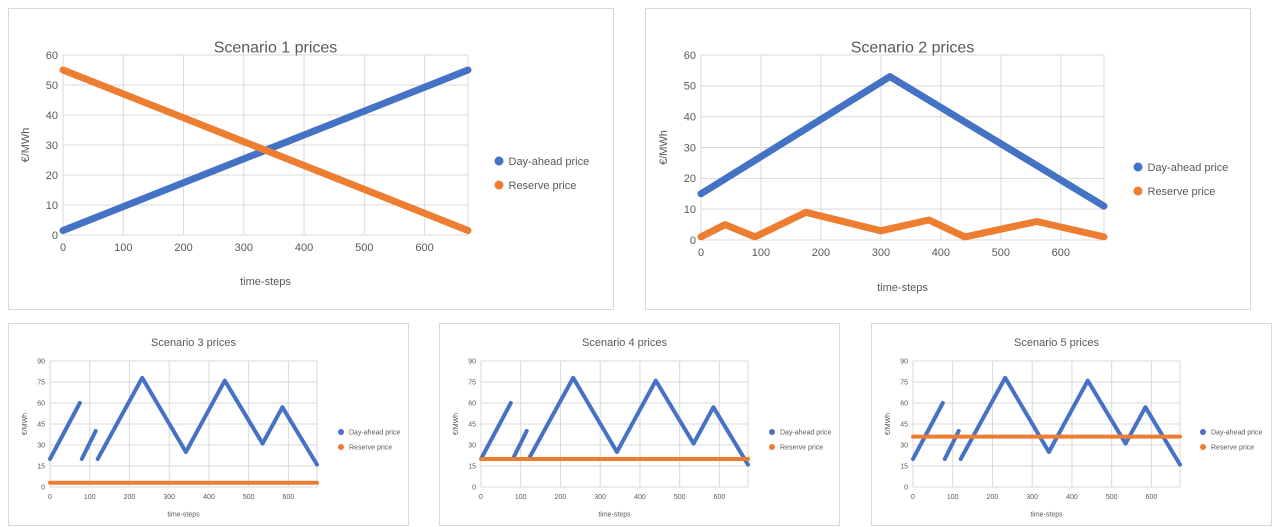  What do you see at coordinates (193, 343) in the screenshot?
I see `chart-title: Scenario 3 prices` at bounding box center [193, 343].